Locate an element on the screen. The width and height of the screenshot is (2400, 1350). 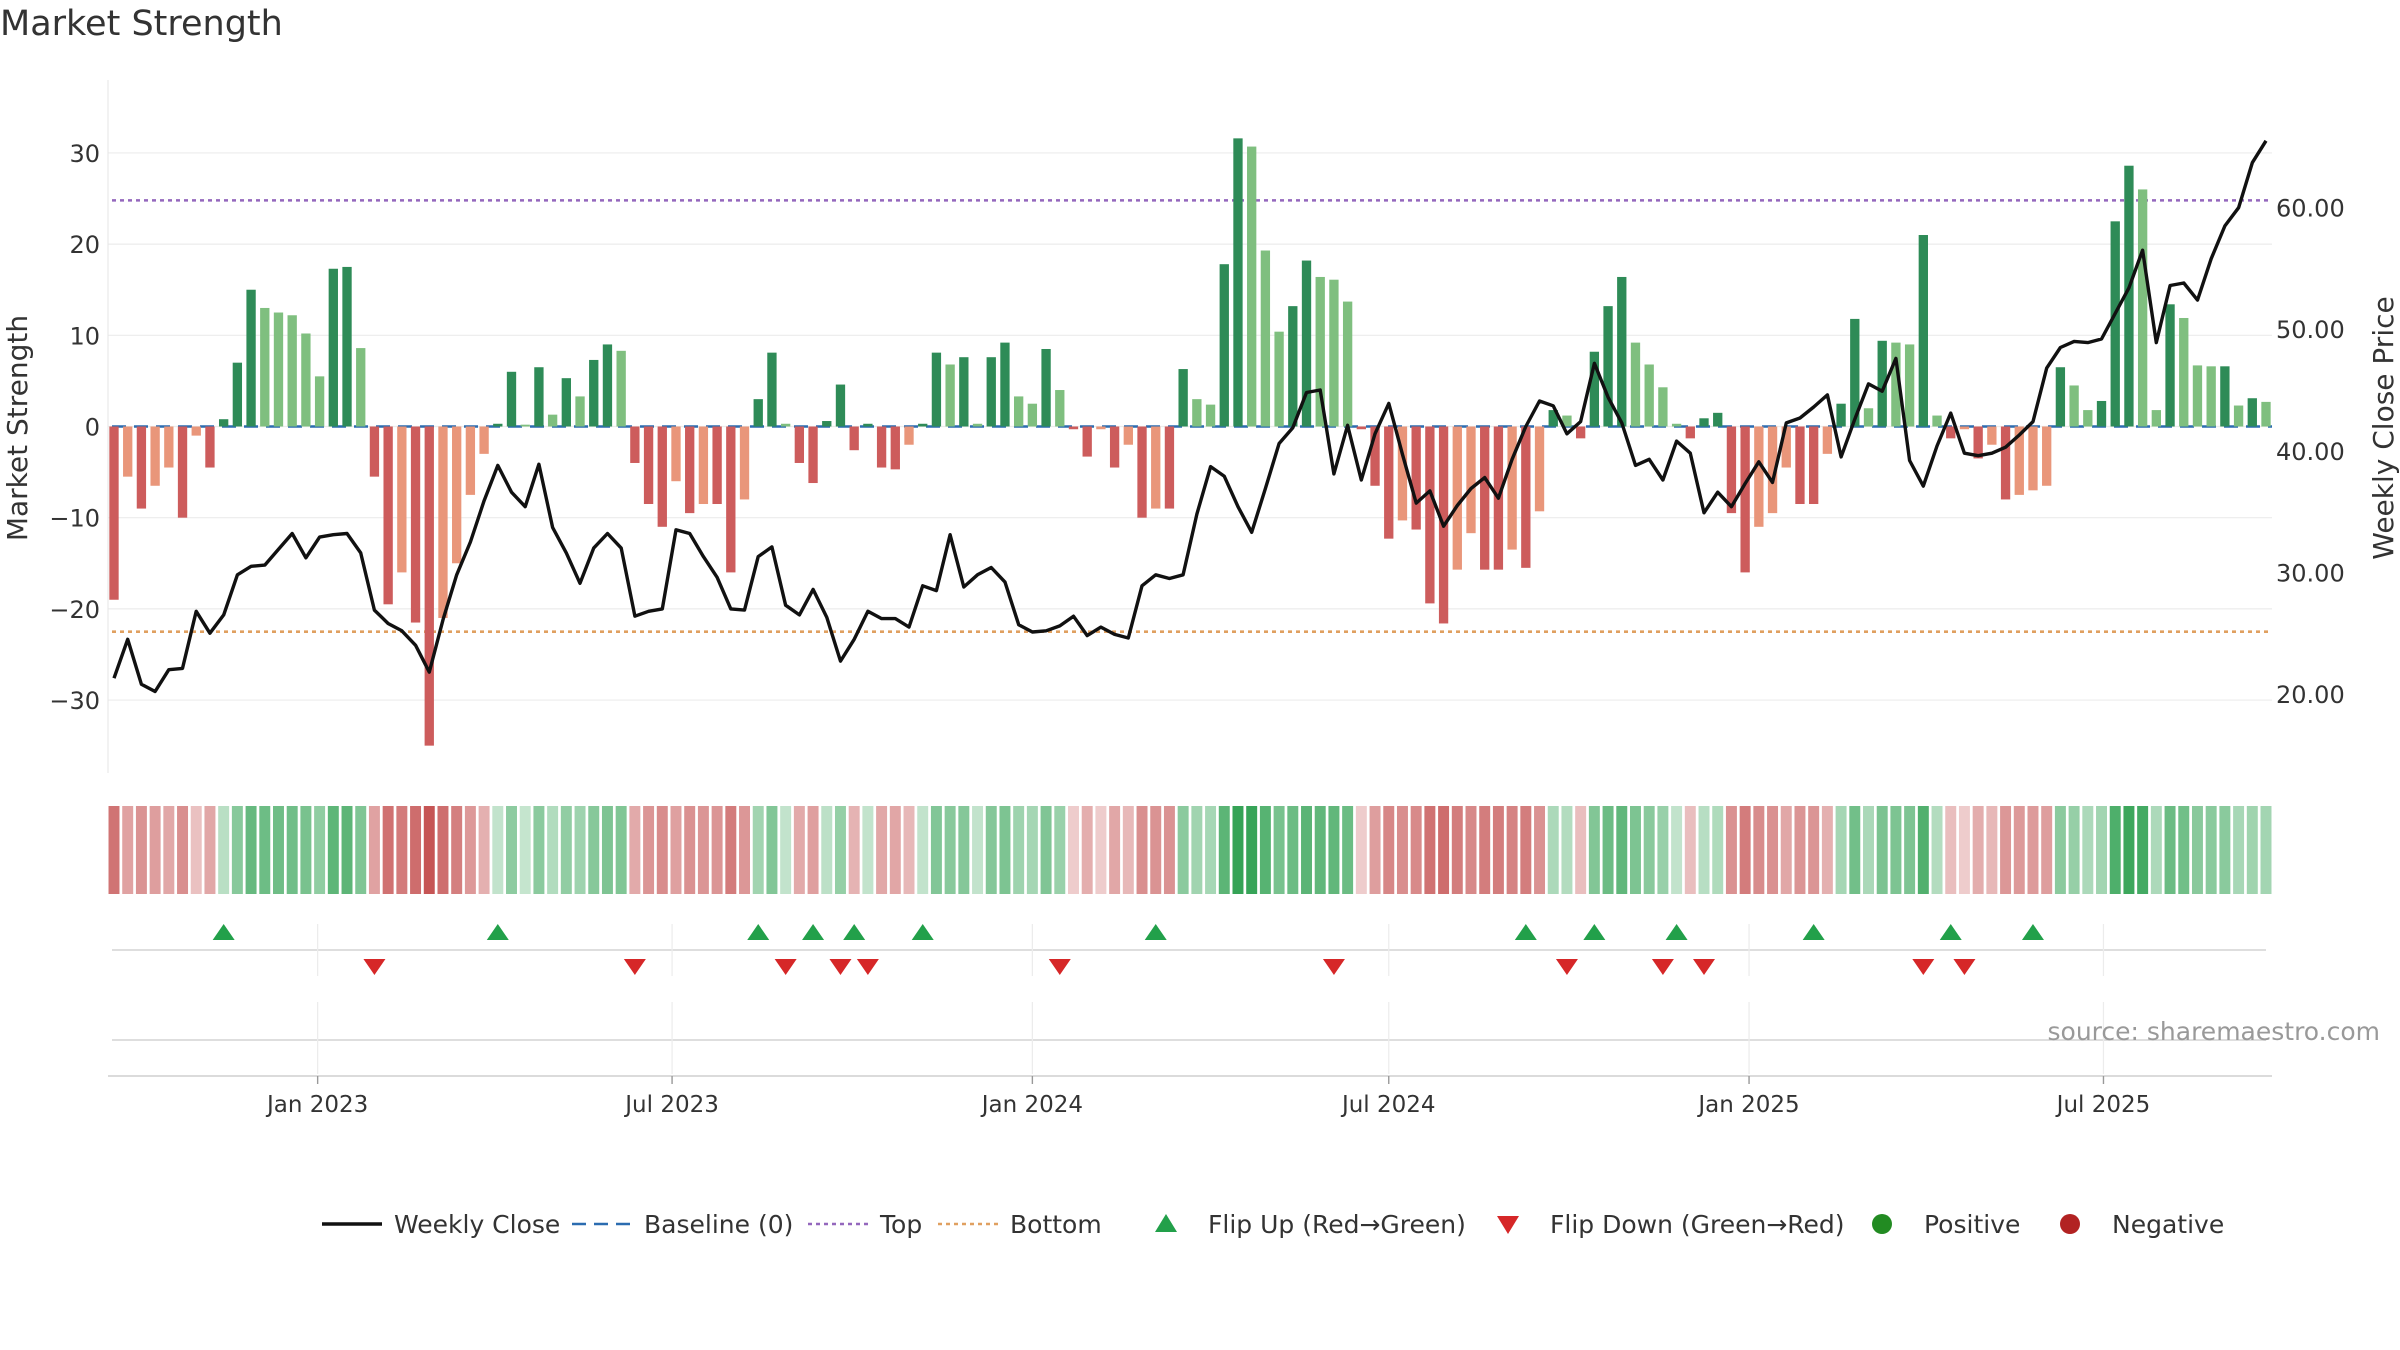
legend-label: Weekly Close is located at coordinates (477, 1224).